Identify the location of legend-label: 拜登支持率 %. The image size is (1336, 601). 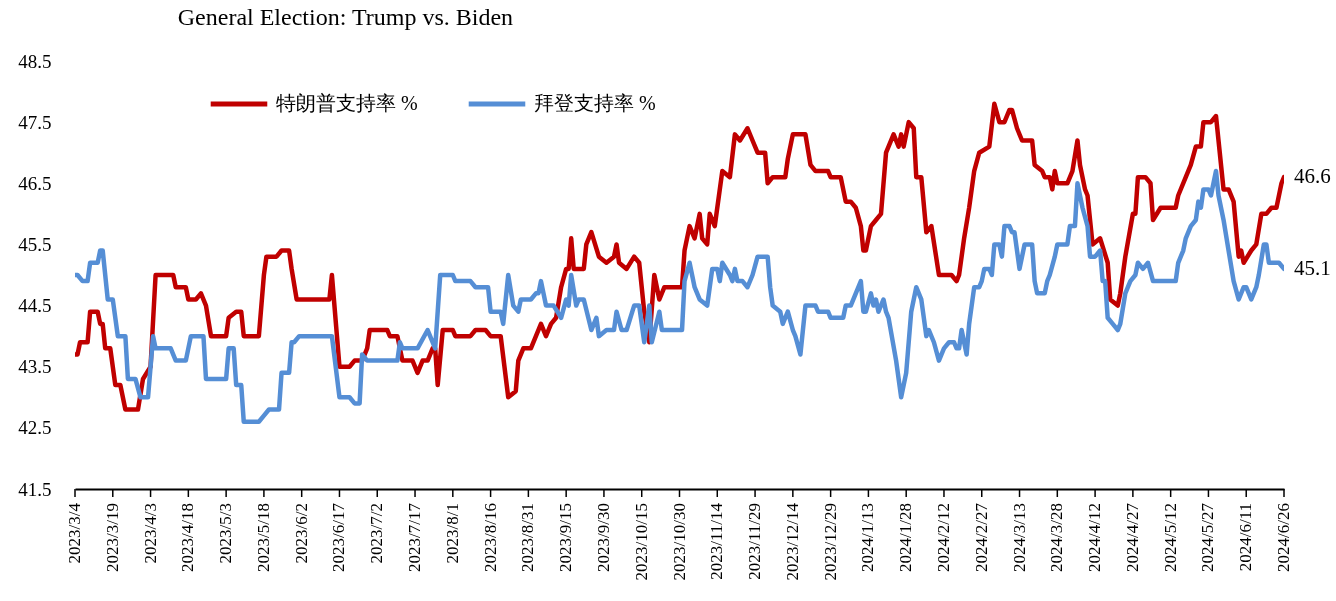
(594, 103).